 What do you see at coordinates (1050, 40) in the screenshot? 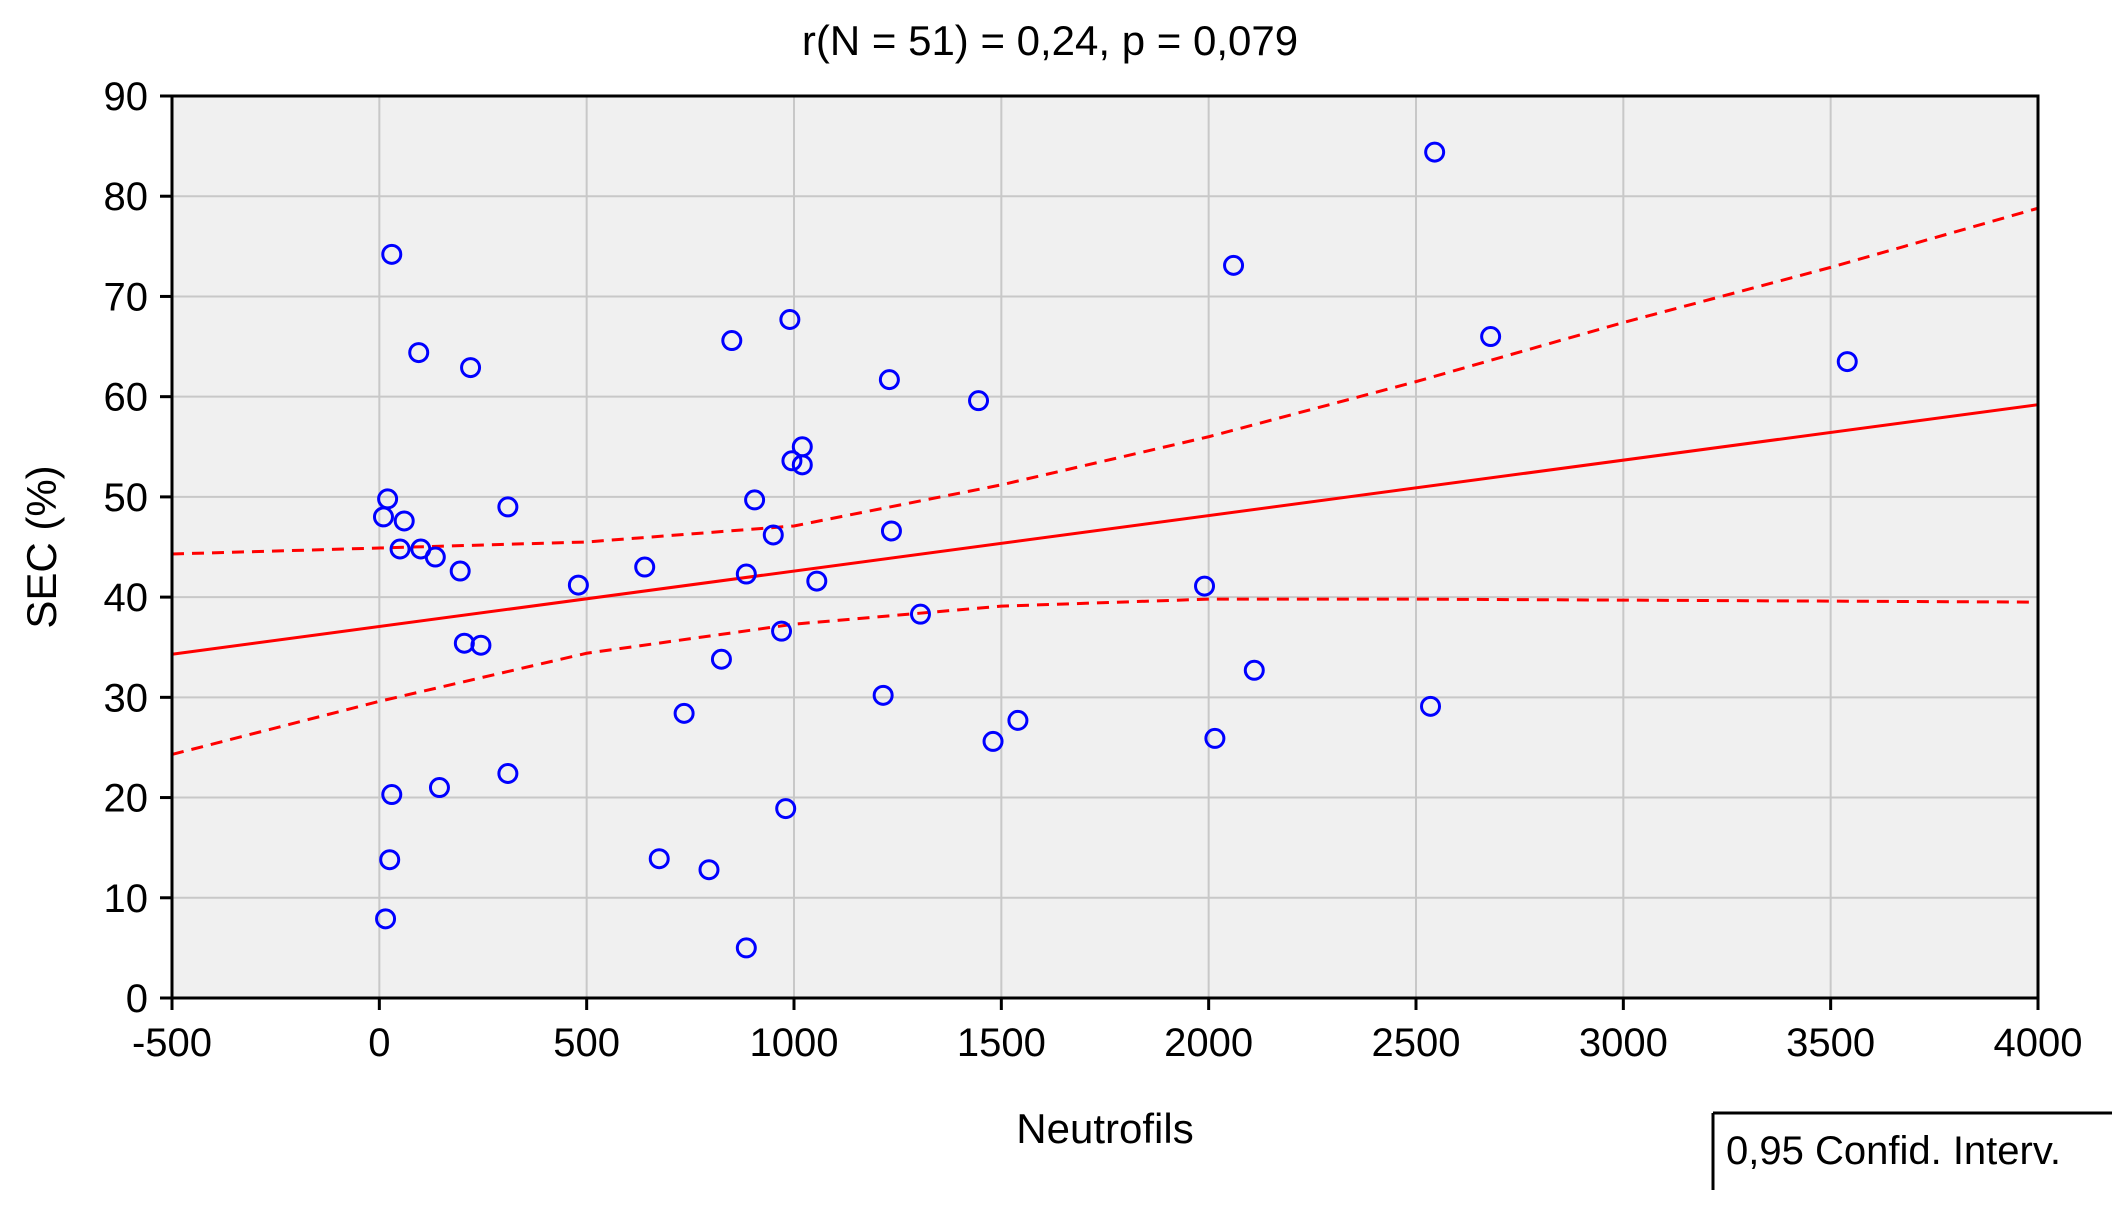
I see `chart-title: r(N = 51) = 0,24, p = 0,079` at bounding box center [1050, 40].